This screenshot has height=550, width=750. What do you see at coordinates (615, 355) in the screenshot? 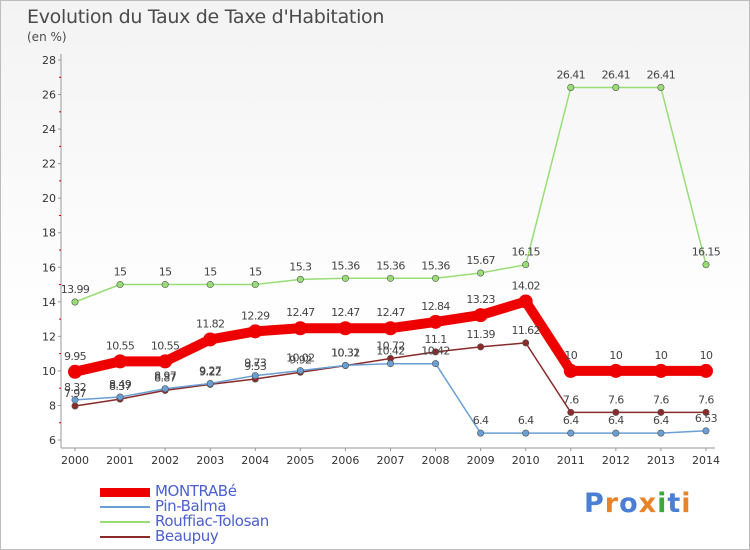
I see `data-label-0-12: 10` at bounding box center [615, 355].